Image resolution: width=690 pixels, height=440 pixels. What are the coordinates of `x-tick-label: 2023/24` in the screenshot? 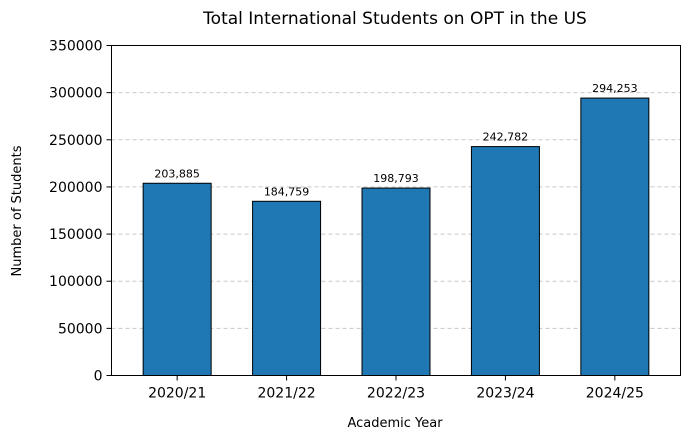 It's located at (505, 394).